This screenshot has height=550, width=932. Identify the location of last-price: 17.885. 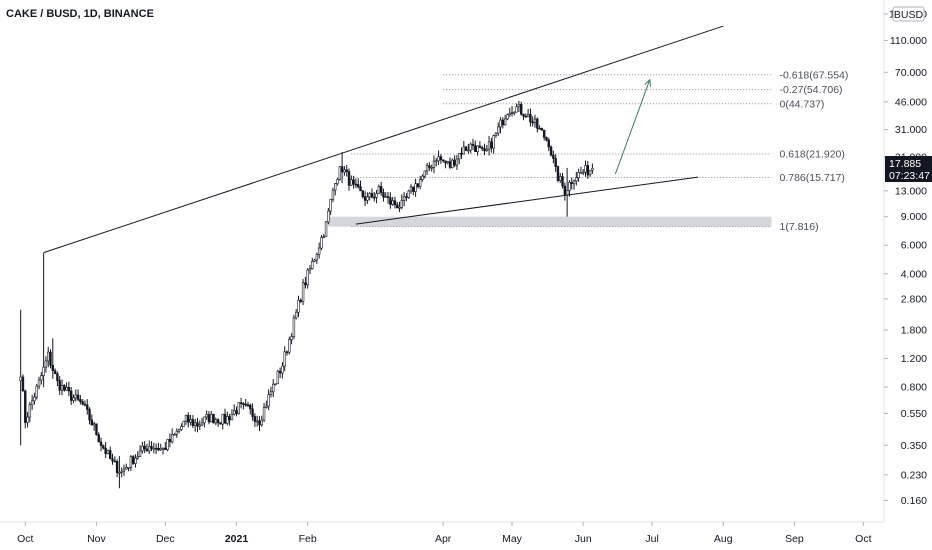
(905, 164).